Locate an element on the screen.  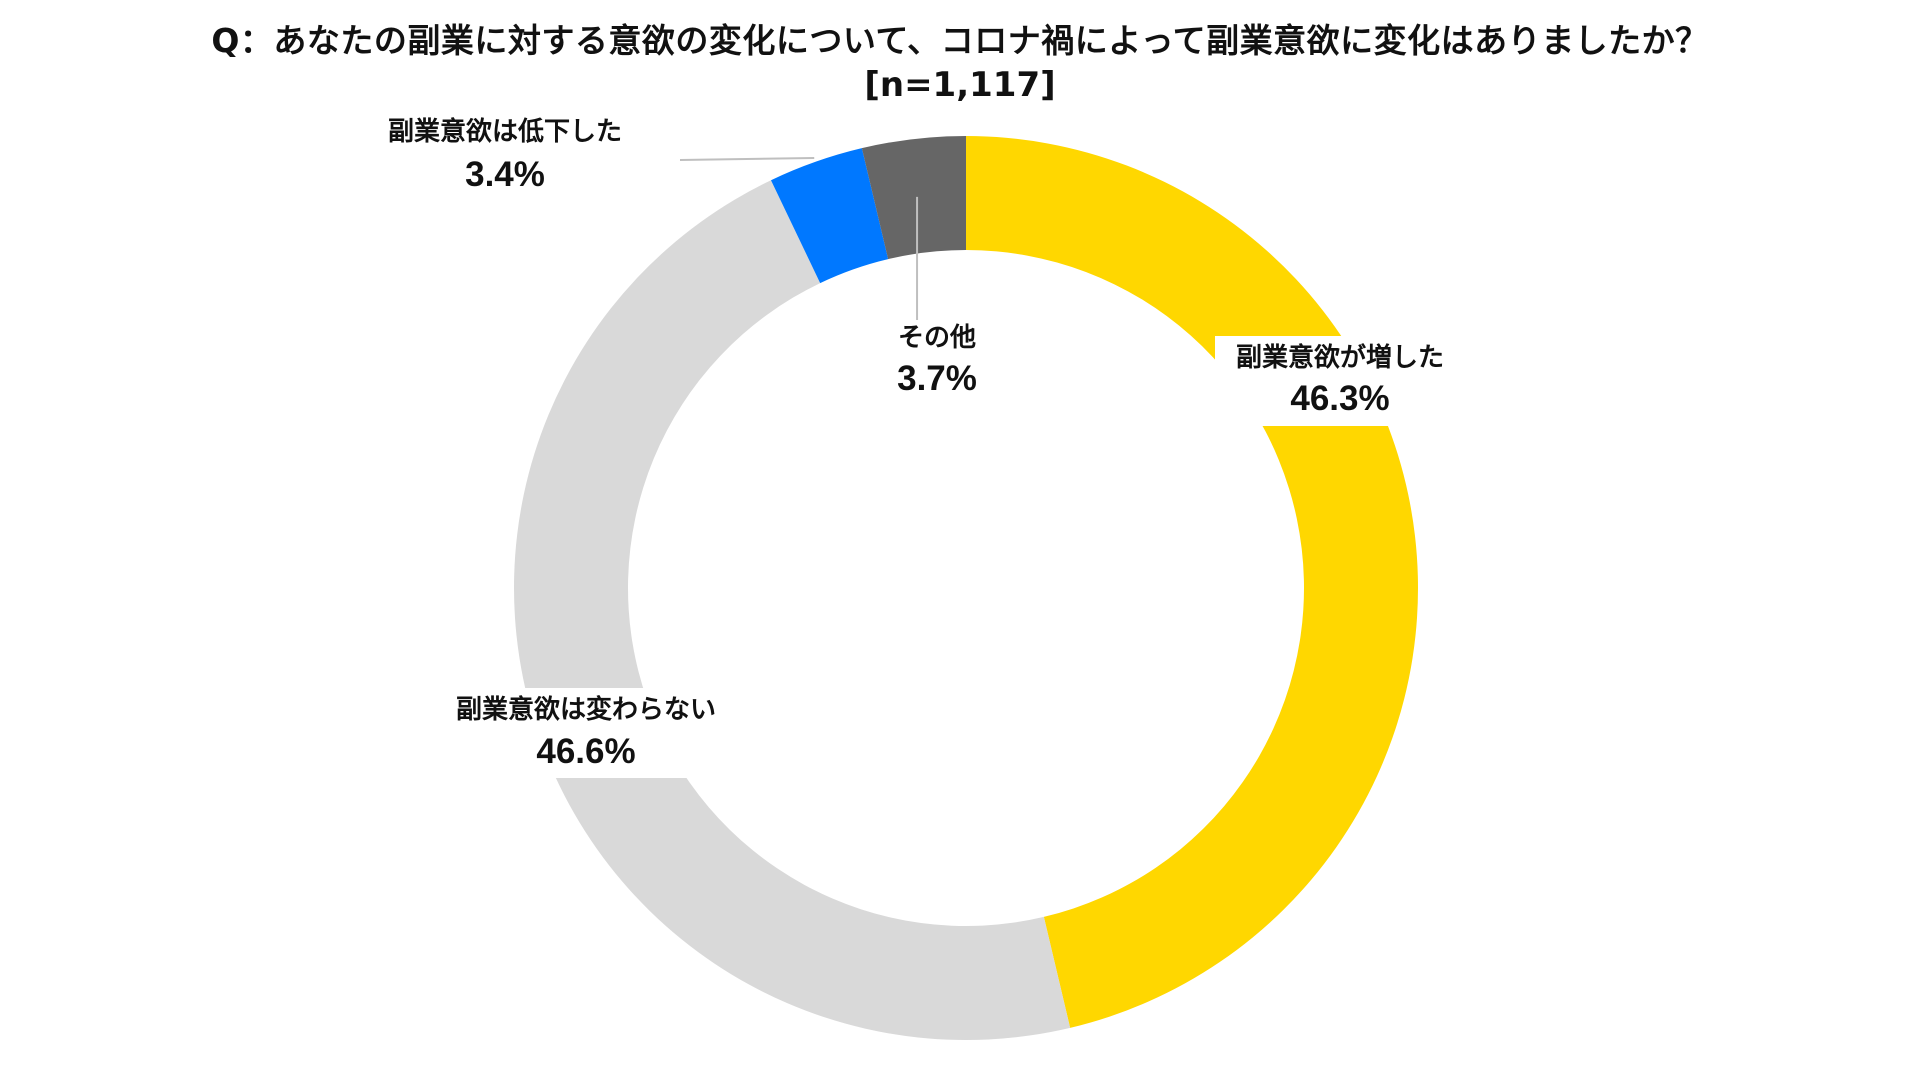
slice-value-decreased: 3.4% is located at coordinates (505, 174).